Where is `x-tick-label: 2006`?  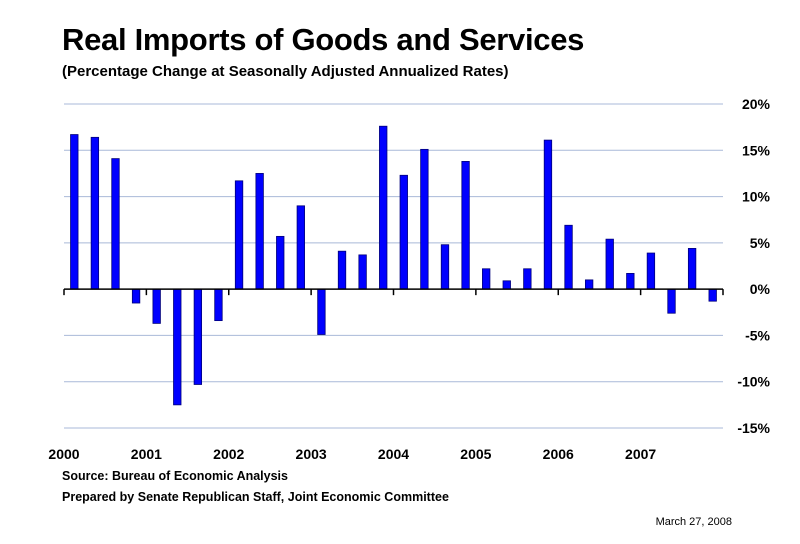
x-tick-label: 2006 is located at coordinates (558, 454).